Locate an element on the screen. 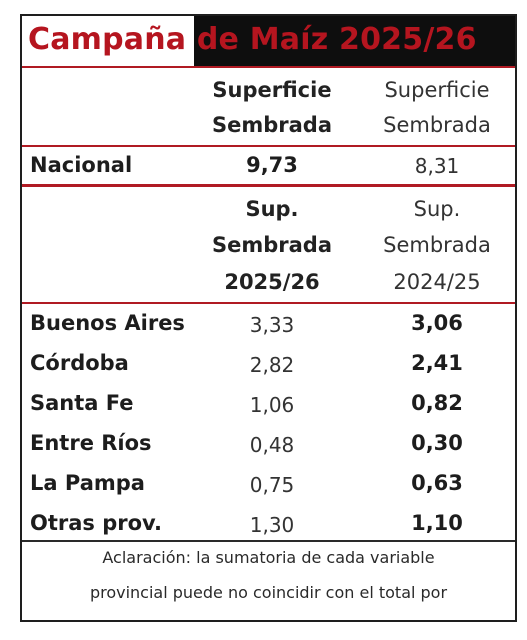  header-top-col1-line2: Sembrada is located at coordinates (271, 125).